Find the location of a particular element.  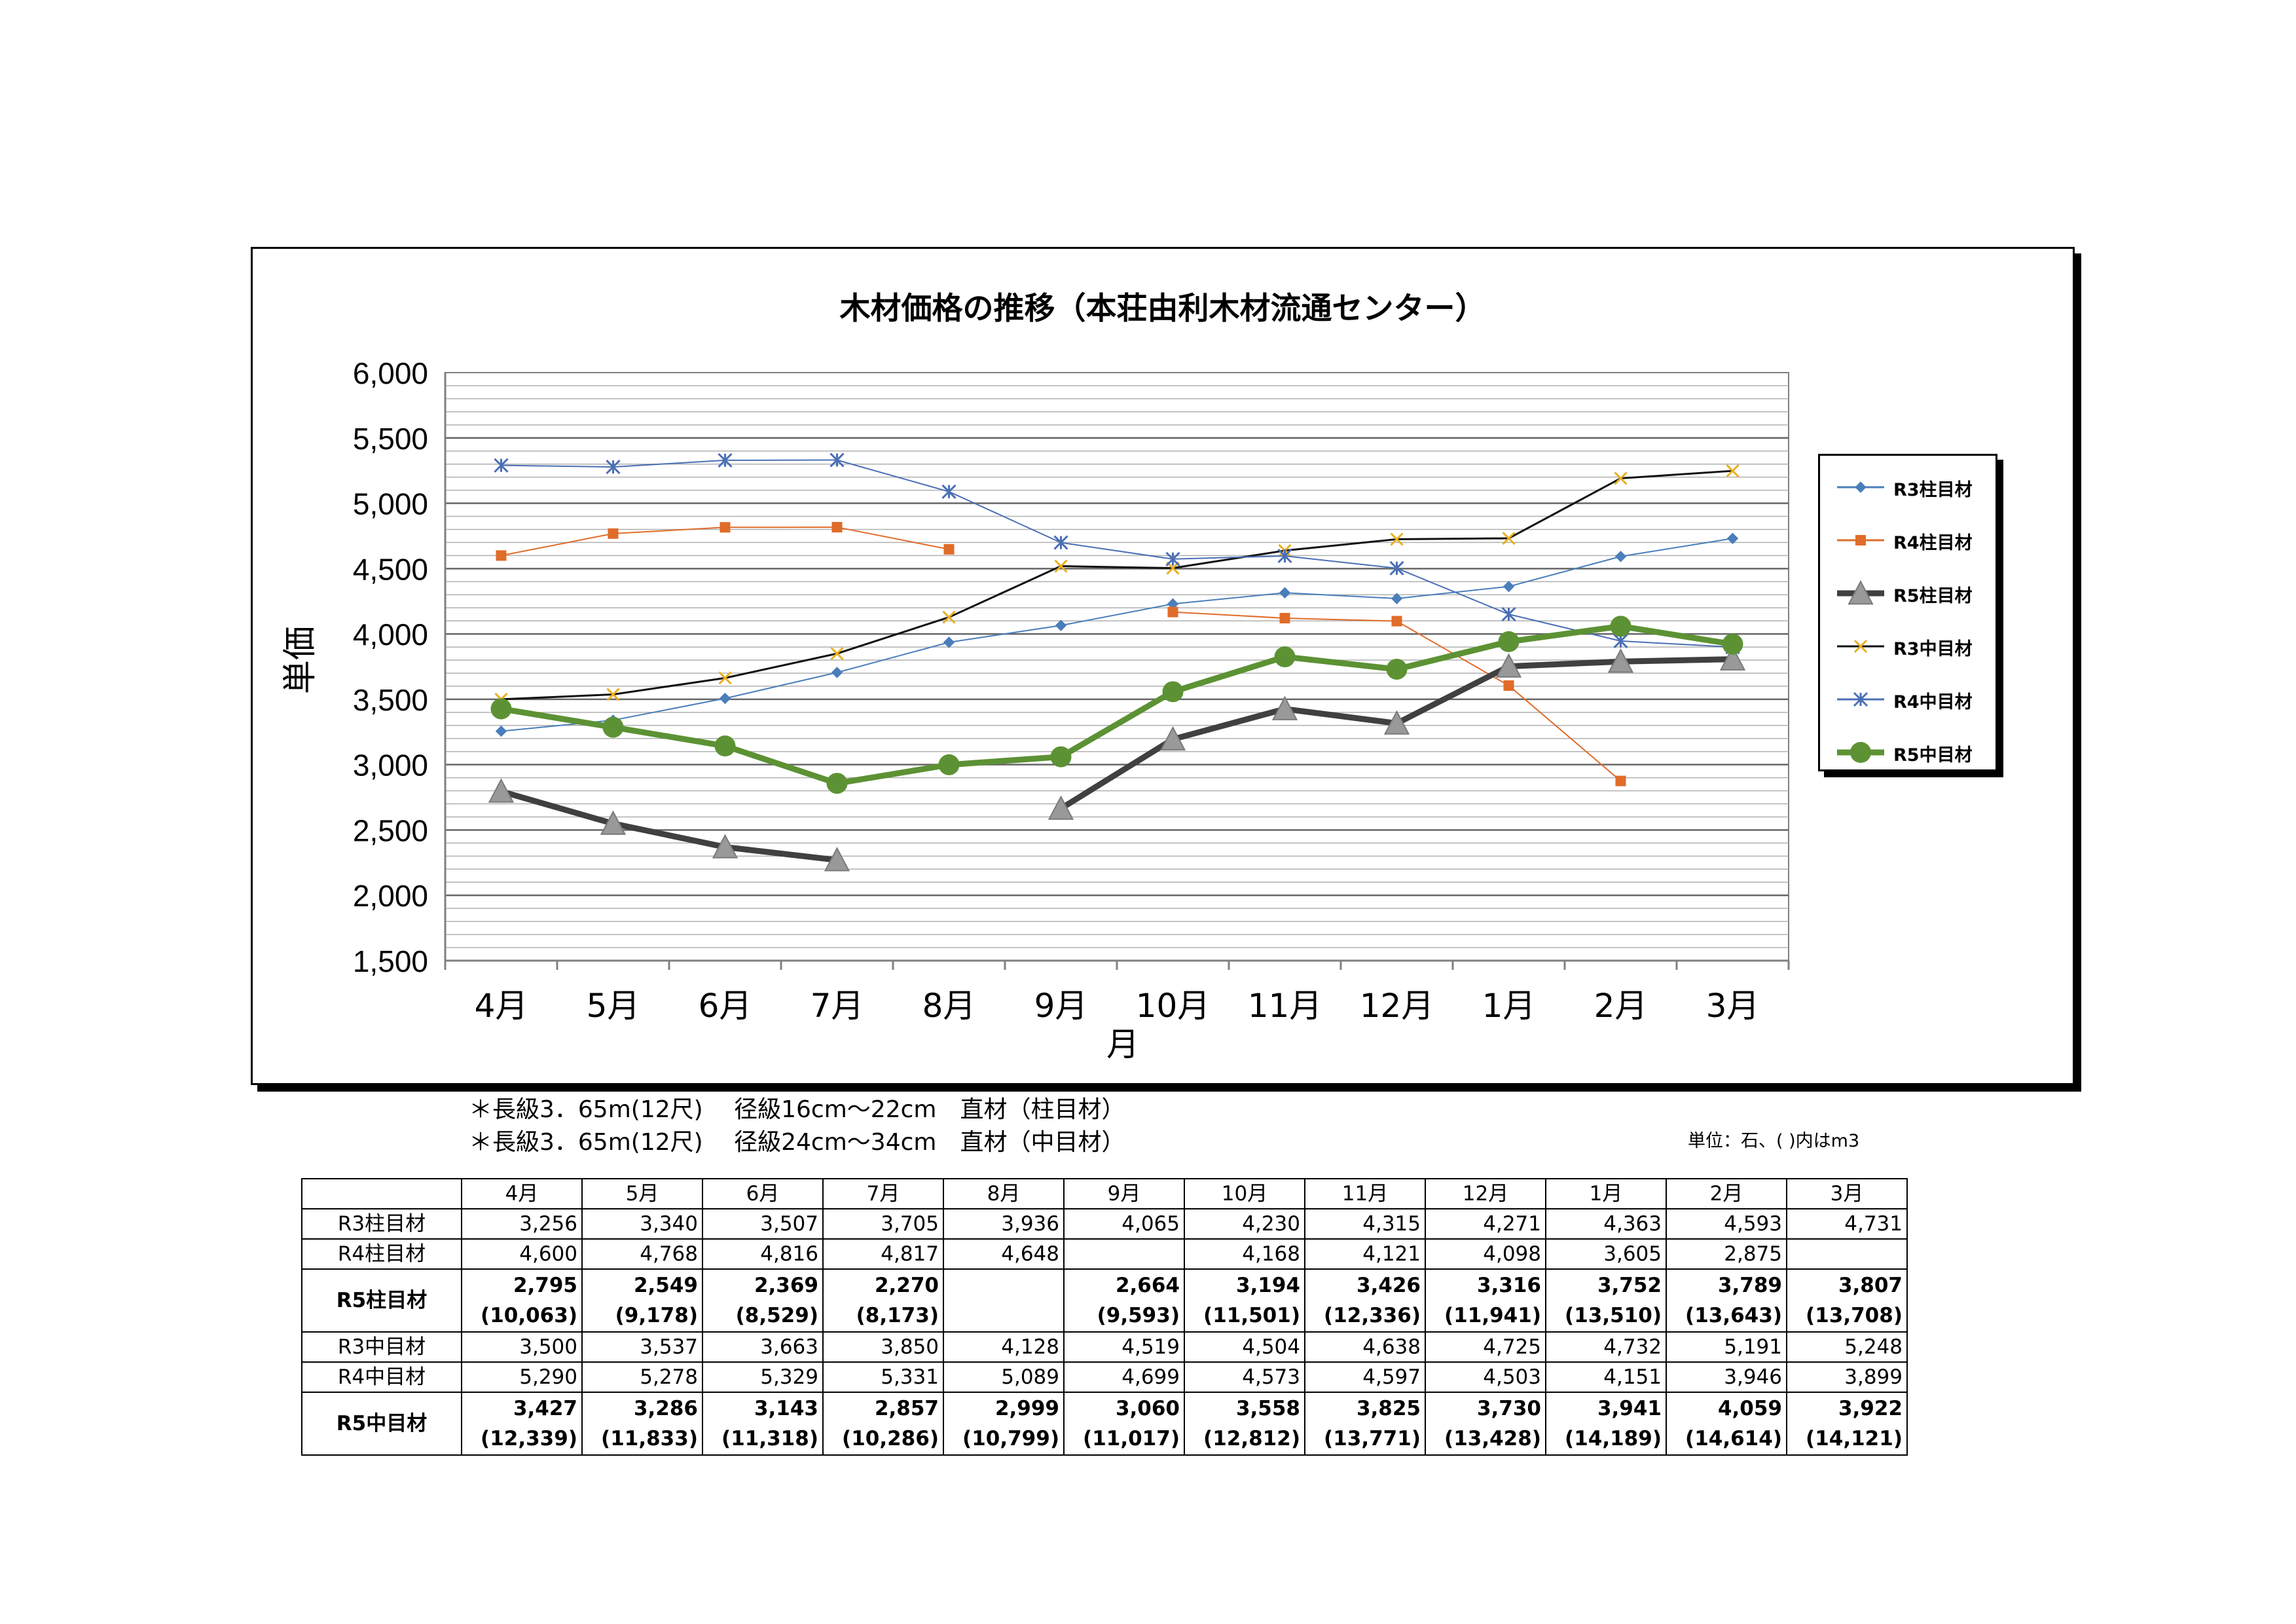

koku-value: 3,807 is located at coordinates (1870, 1285).